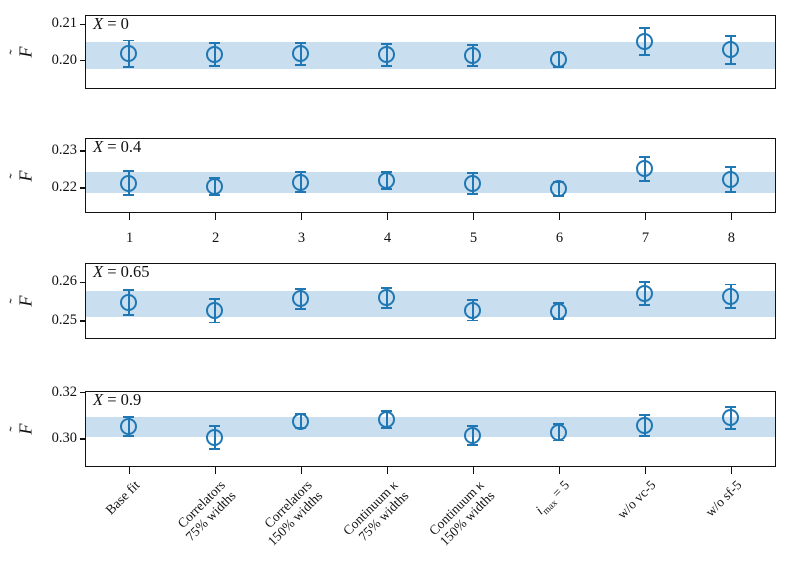  Describe the element at coordinates (461, 513) in the screenshot. I see `category-label: Continuum κ 150% widths` at that location.